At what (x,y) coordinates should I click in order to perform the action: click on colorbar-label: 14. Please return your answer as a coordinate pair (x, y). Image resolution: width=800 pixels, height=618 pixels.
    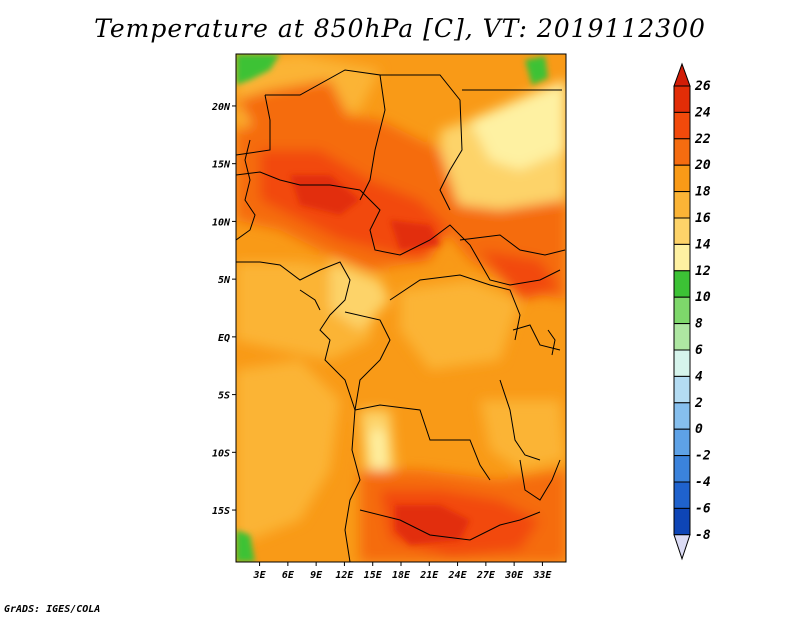
    Looking at the image, I should click on (703, 244).